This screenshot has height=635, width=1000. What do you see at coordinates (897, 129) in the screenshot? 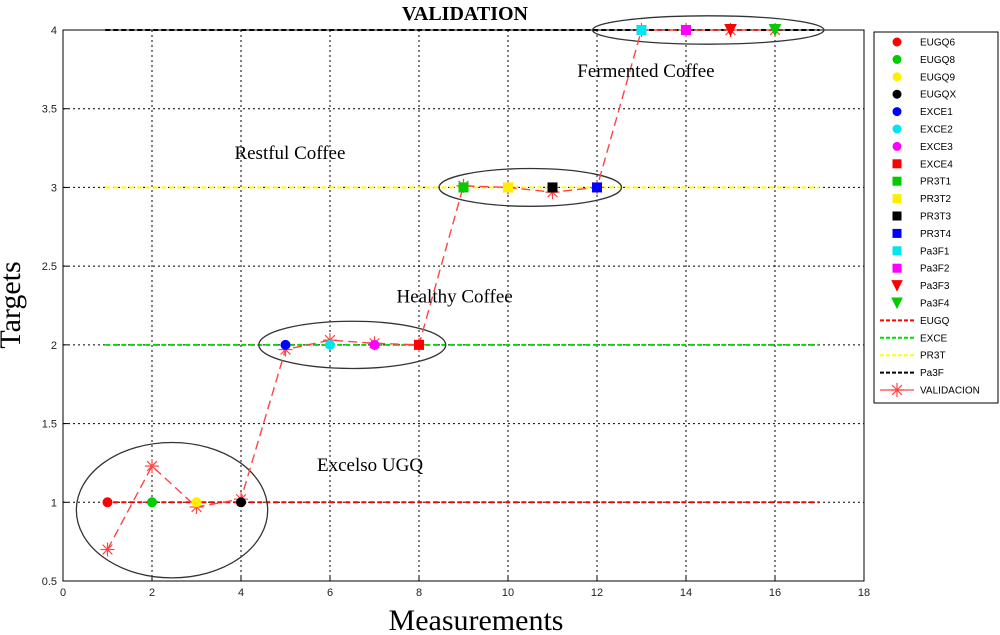
I see `legend-marker-exce2` at bounding box center [897, 129].